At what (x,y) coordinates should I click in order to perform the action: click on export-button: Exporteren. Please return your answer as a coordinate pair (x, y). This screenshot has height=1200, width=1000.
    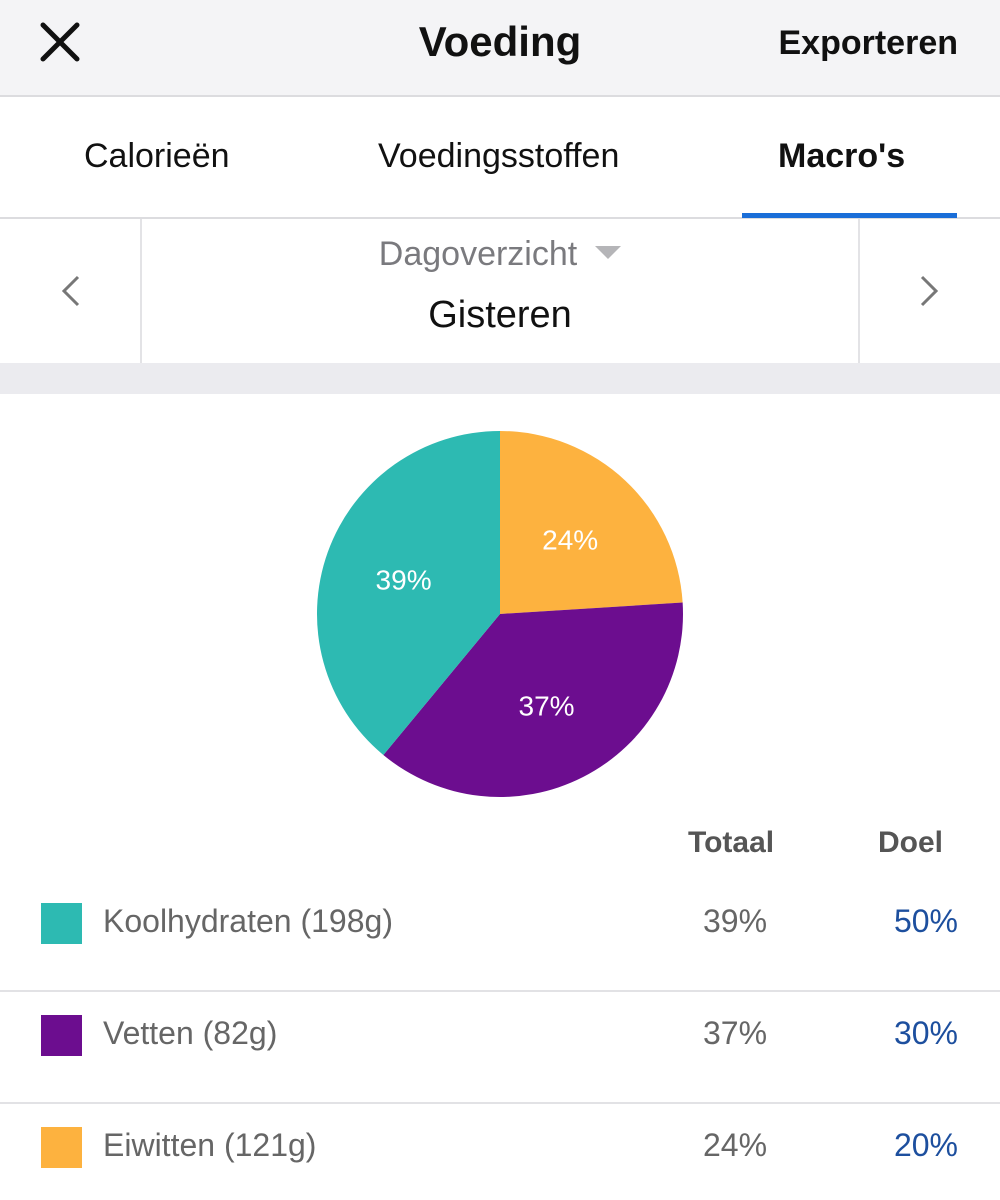
    Looking at the image, I should click on (868, 43).